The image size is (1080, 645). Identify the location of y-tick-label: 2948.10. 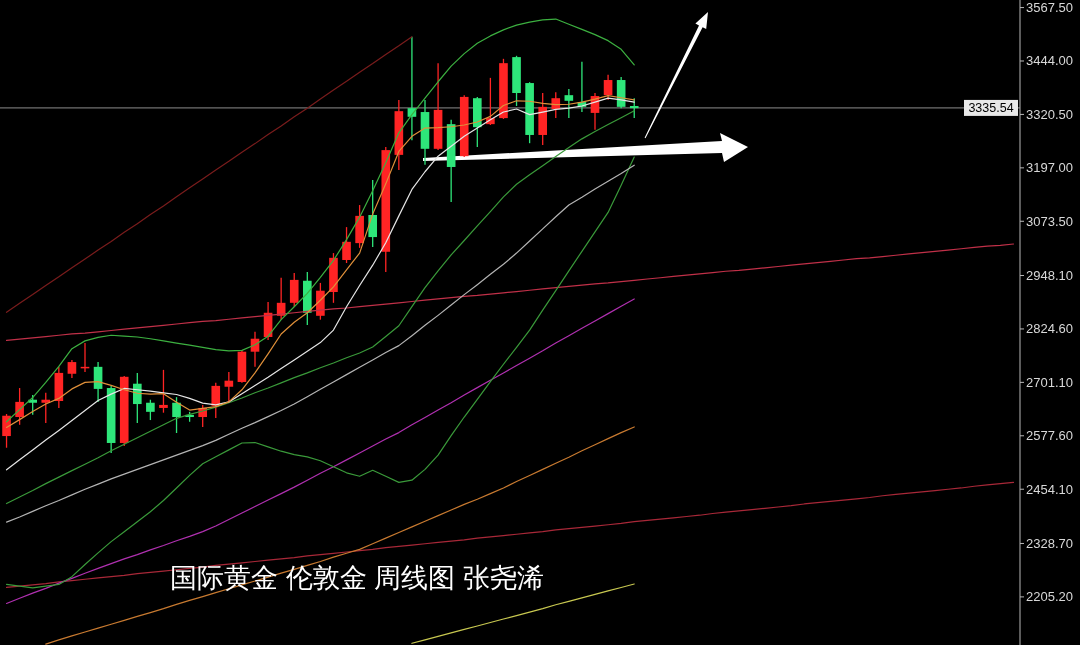
(1049, 275).